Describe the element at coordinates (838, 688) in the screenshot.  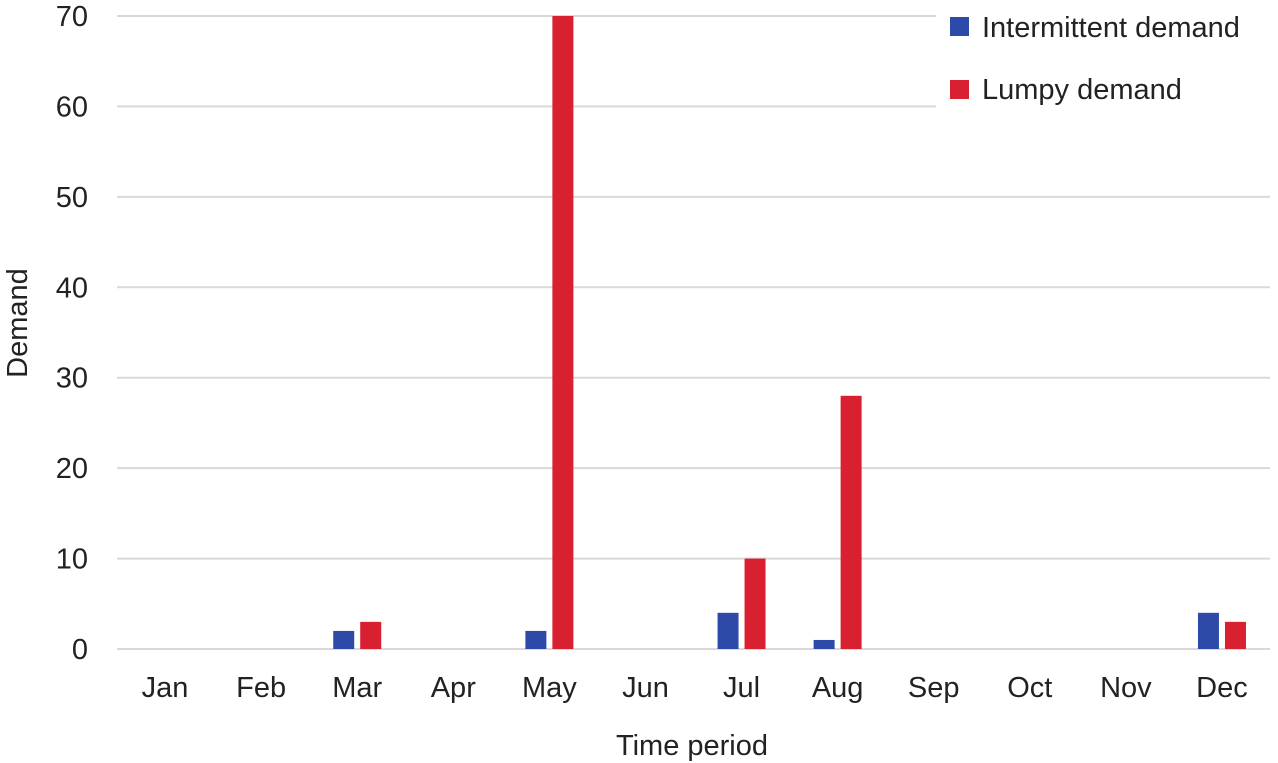
I see `x-tick-label: Aug` at that location.